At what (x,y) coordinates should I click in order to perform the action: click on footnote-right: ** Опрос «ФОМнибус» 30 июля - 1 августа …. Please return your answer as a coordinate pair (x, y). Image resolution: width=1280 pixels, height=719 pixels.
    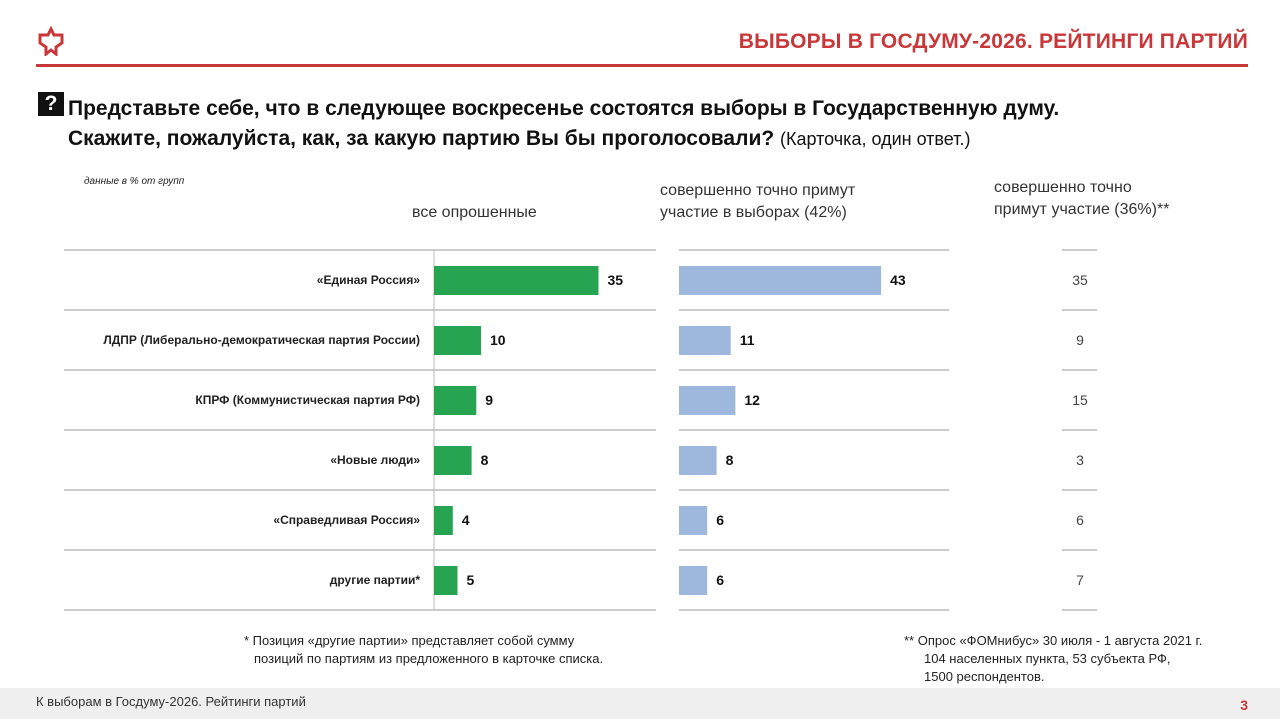
    Looking at the image, I should click on (1053, 659).